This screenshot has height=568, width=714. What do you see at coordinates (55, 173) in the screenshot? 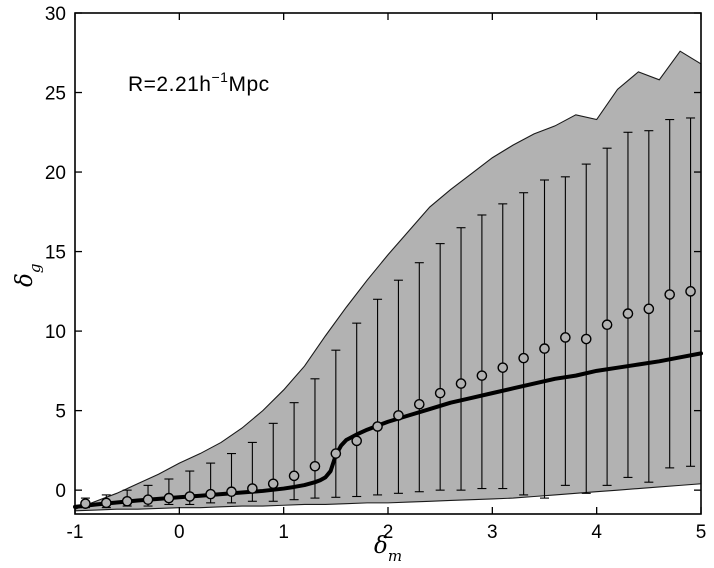
I see `y-tick-label: 20` at bounding box center [55, 173].